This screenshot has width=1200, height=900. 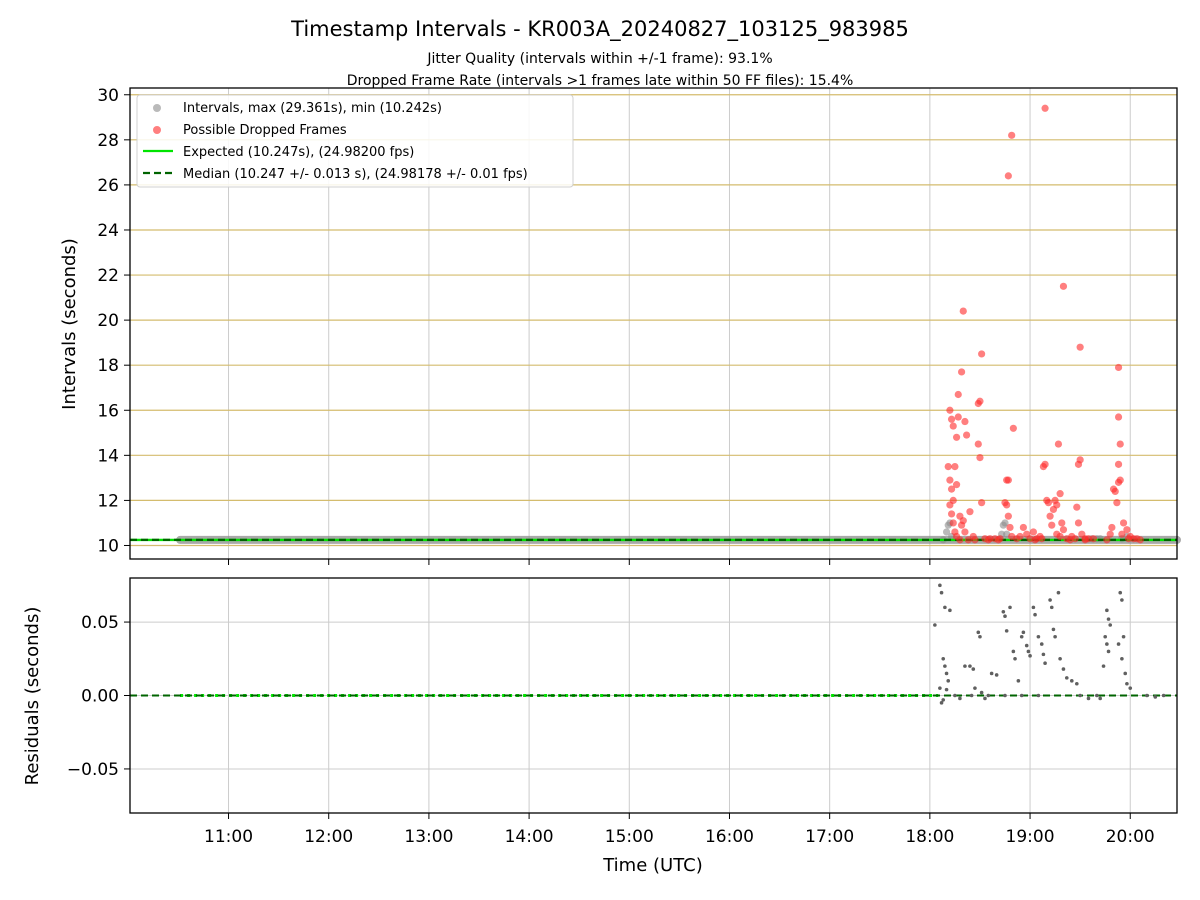 I want to click on bottom-y-tick-label: 0.05, so click(x=100, y=623).